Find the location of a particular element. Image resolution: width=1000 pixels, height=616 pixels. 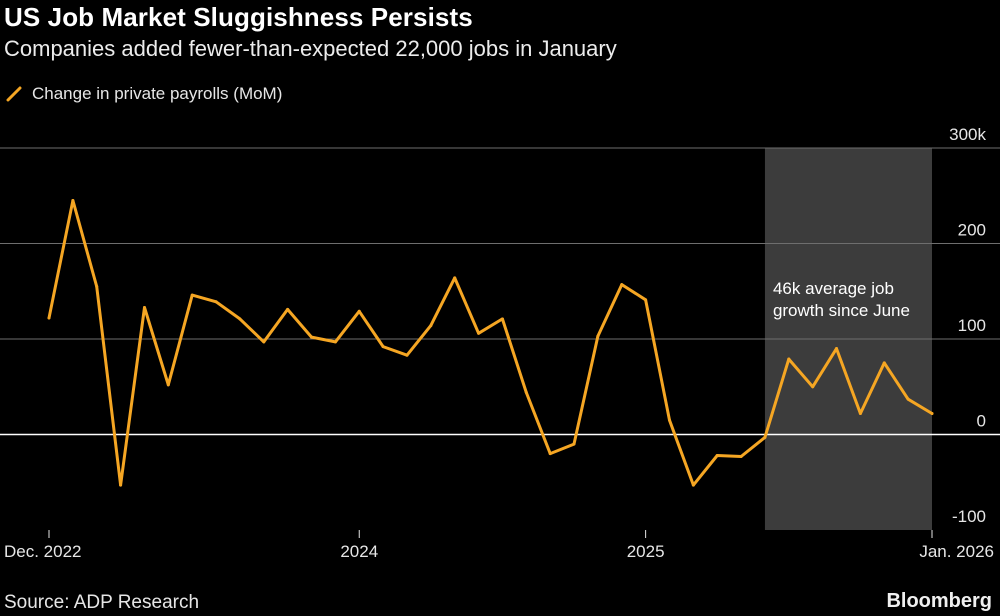

chart-title: US Job Market Sluggishness Persists is located at coordinates (238, 17).